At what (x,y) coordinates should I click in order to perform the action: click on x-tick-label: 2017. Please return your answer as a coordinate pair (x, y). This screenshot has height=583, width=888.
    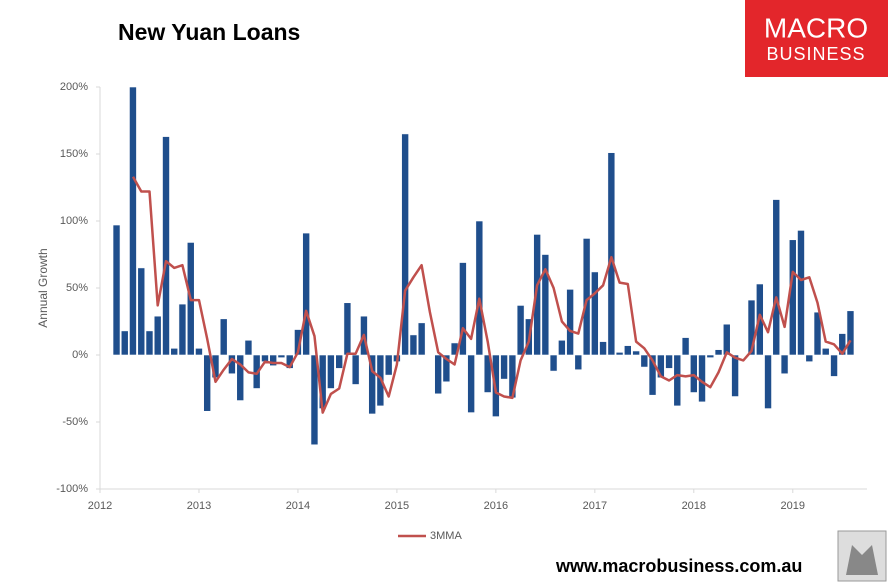
    Looking at the image, I should click on (595, 506).